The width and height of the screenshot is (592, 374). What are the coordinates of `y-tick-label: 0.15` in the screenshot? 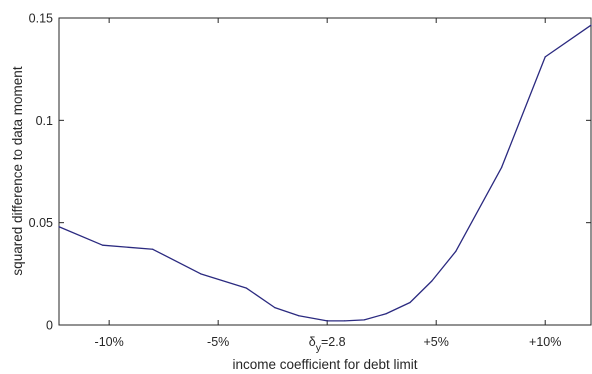 It's located at (41, 19).